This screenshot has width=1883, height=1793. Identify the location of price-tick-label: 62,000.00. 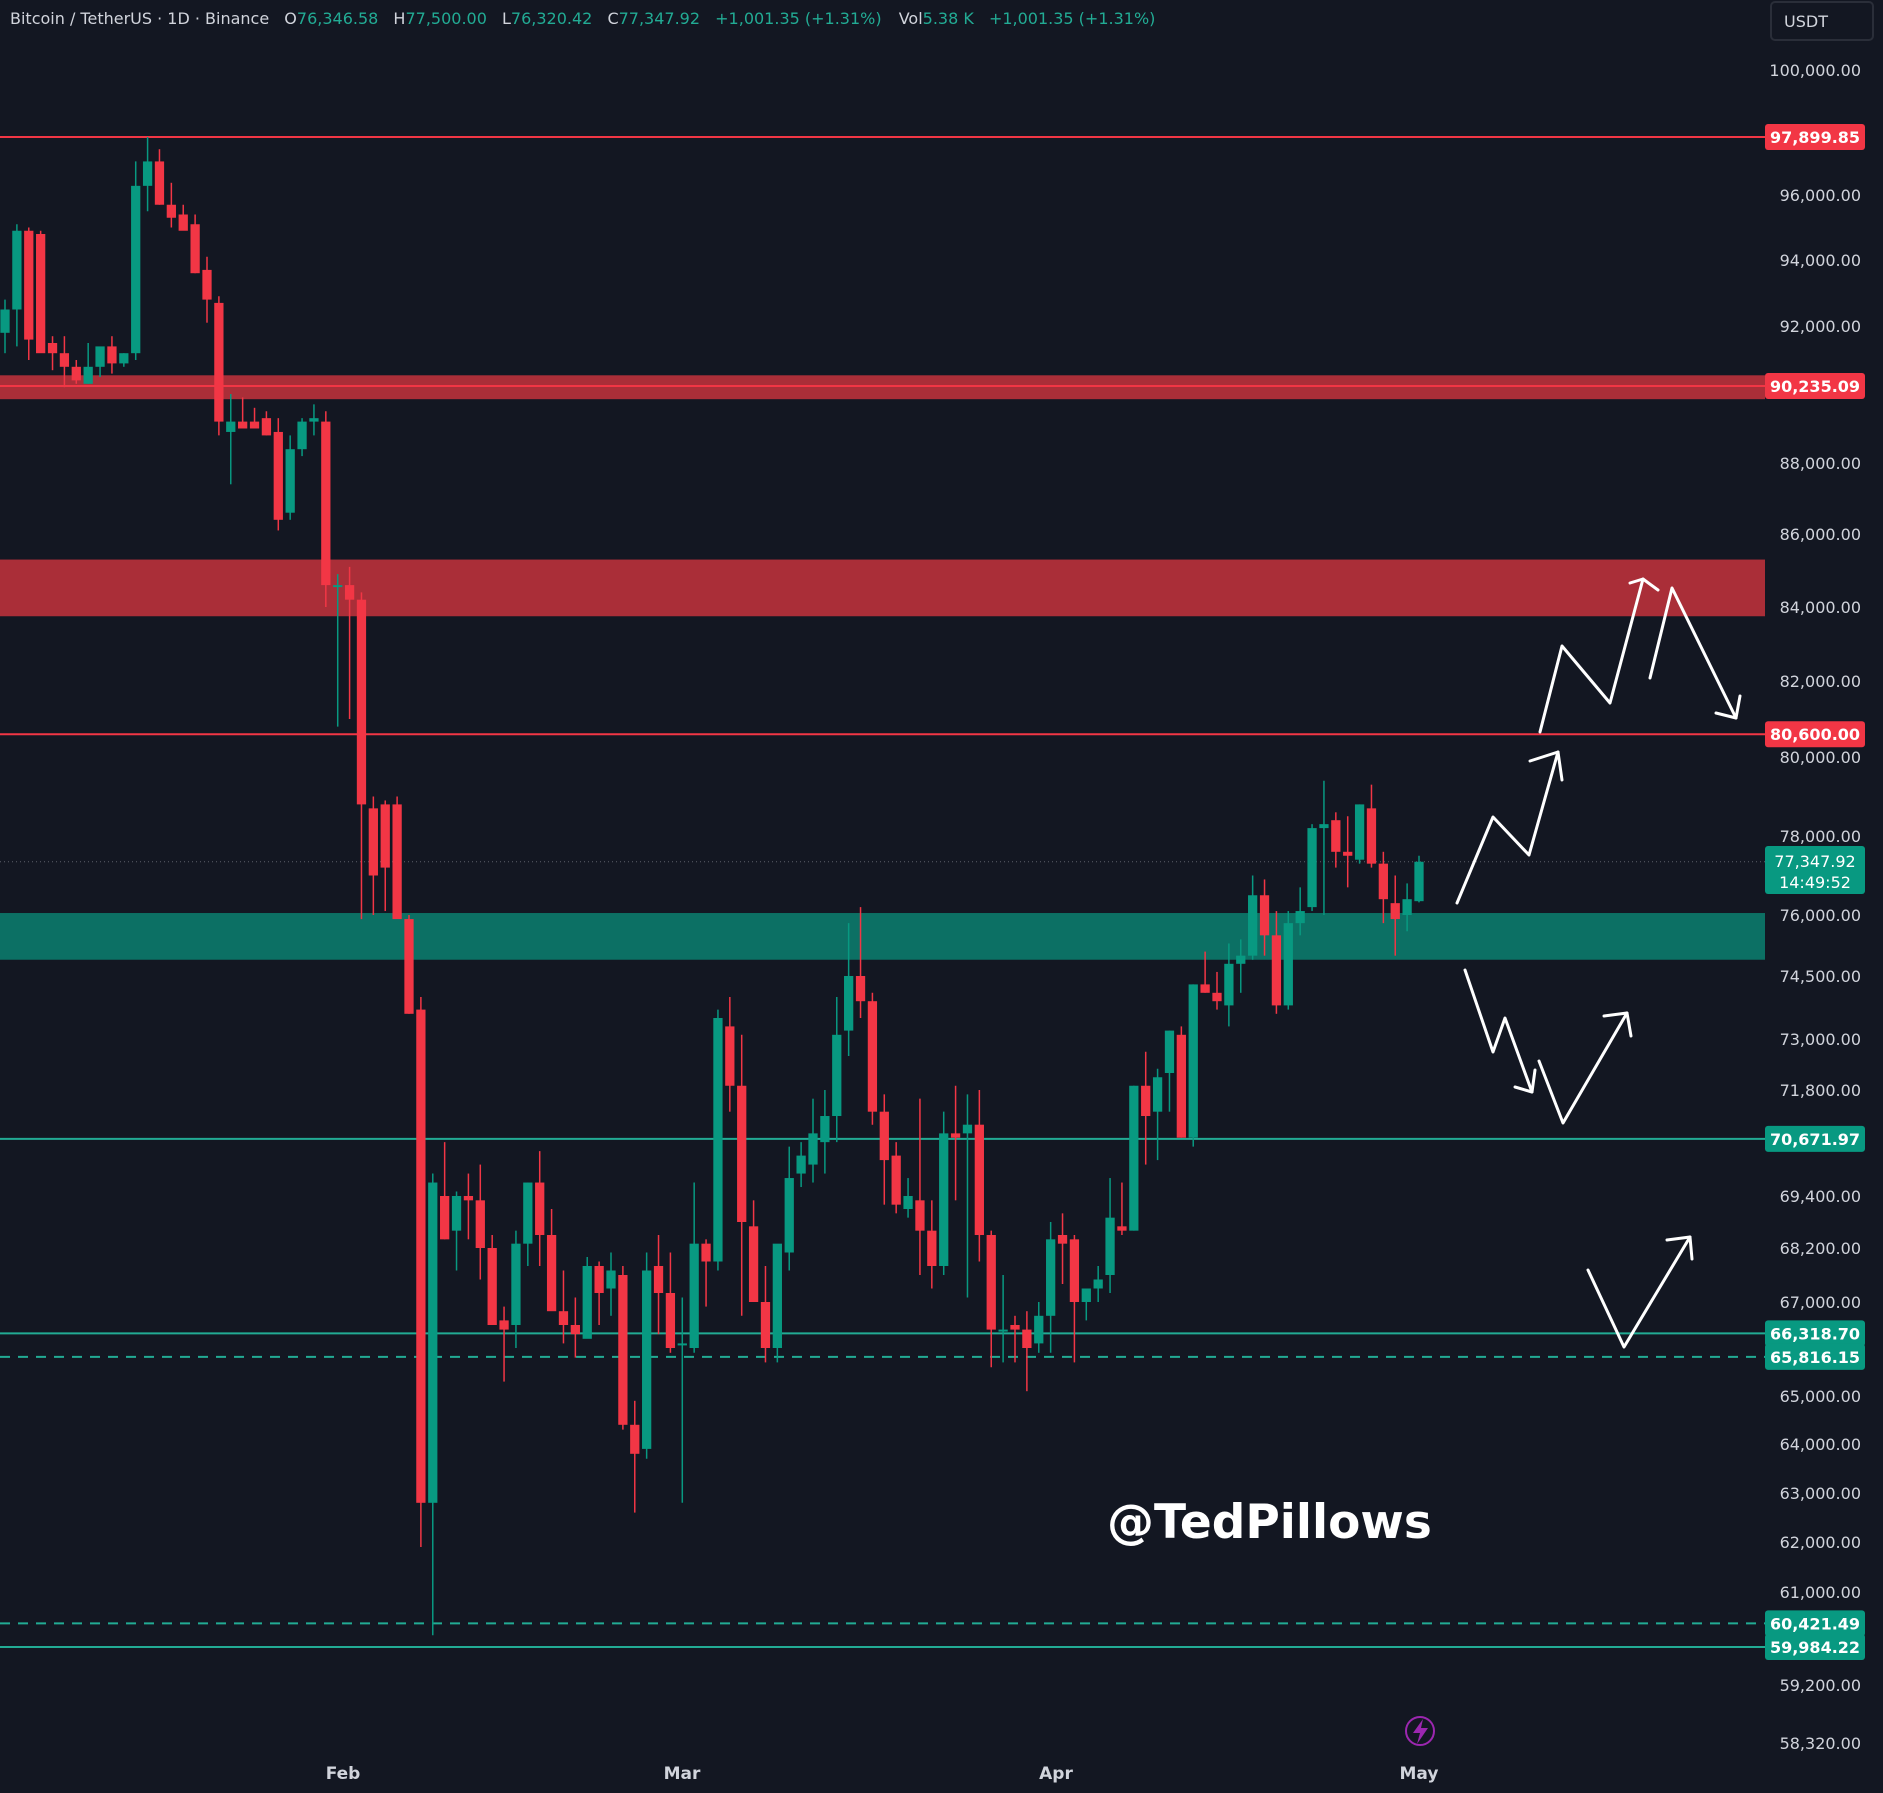
(1820, 1542).